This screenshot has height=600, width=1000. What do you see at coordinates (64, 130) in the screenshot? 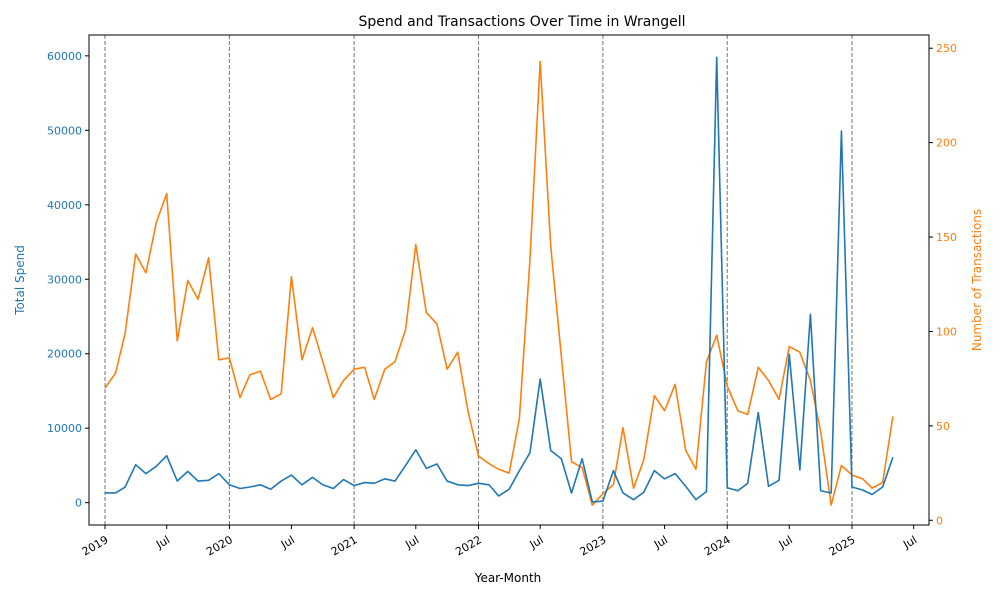
I see `y-left-tick-label: 50000` at bounding box center [64, 130].